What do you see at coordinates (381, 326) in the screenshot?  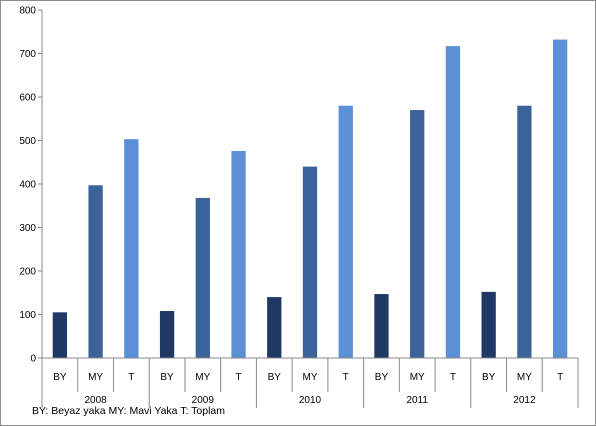 I see `bar-2011-BY` at bounding box center [381, 326].